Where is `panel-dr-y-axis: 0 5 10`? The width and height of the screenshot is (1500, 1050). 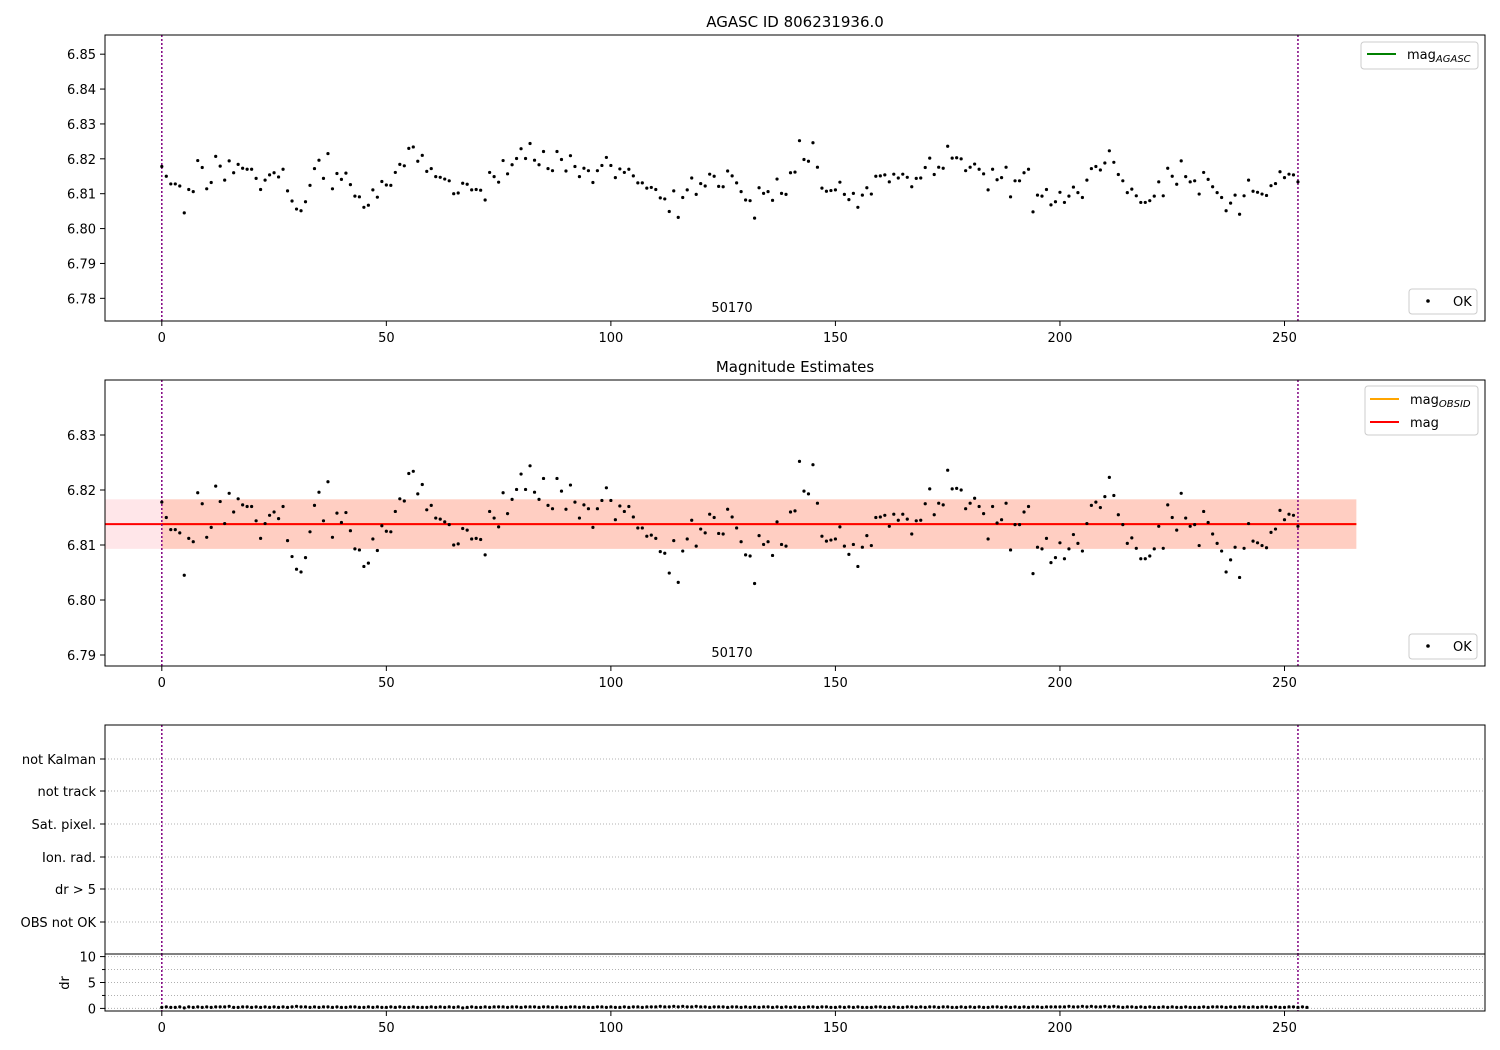 panel-dr-y-axis: 0 5 10 is located at coordinates (92, 984).